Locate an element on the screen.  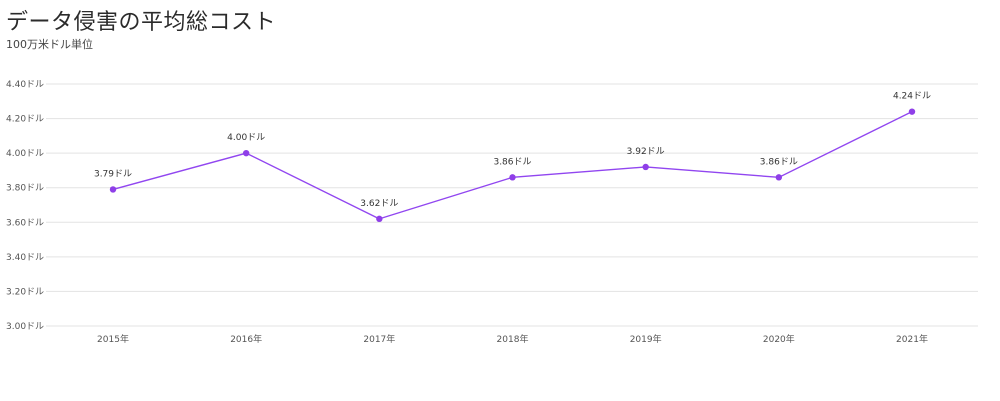
x-tick-label: 2020年 is located at coordinates (779, 339).